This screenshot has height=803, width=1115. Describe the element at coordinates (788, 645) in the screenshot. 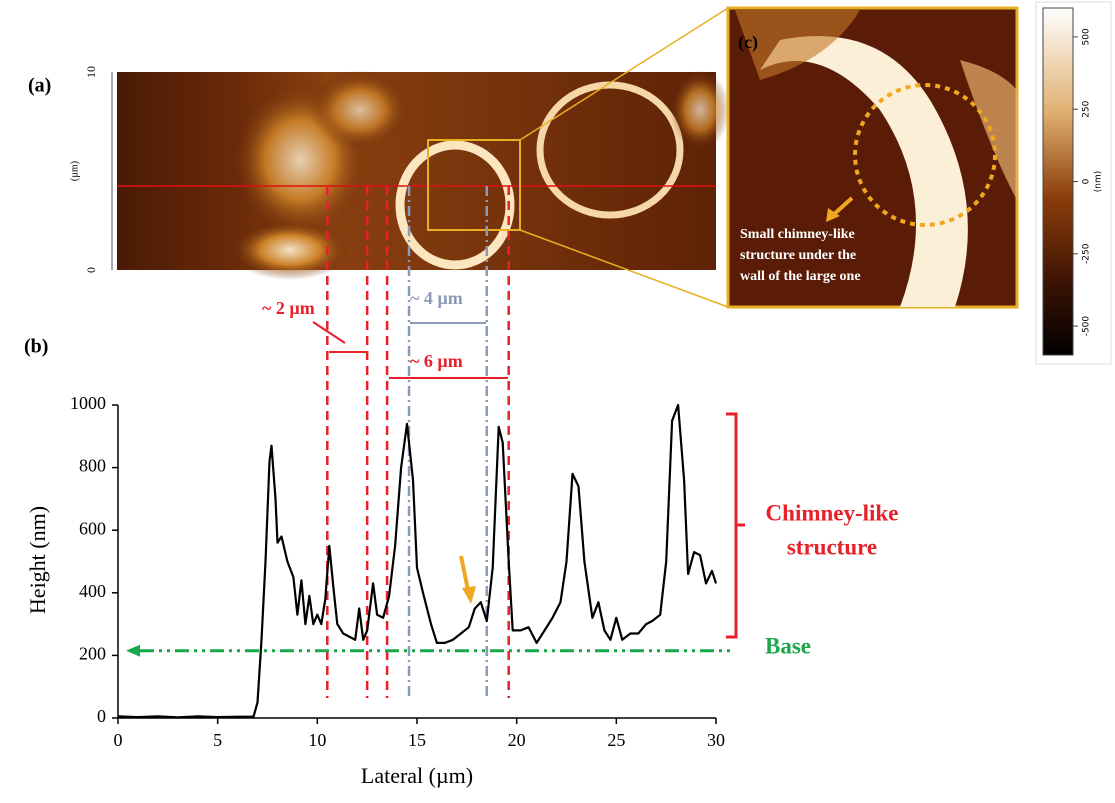

I see `annotation: Base` at that location.